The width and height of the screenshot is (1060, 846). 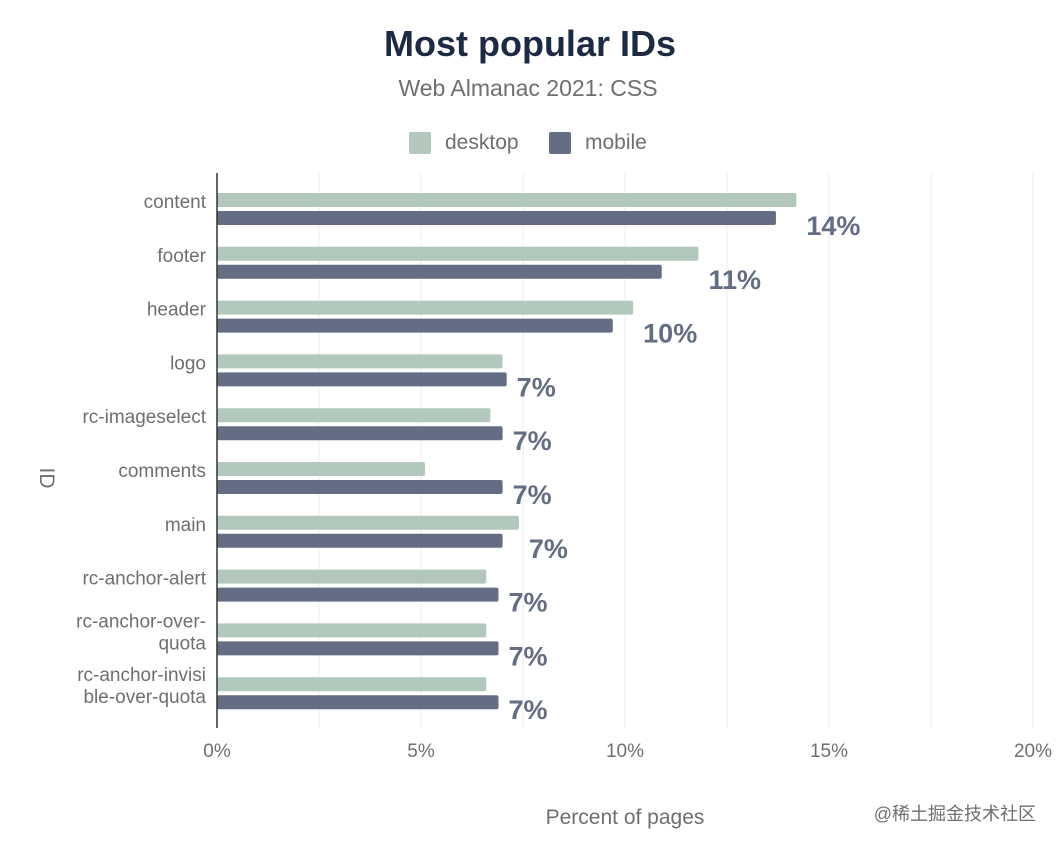 What do you see at coordinates (670, 334) in the screenshot?
I see `data-label: 10%` at bounding box center [670, 334].